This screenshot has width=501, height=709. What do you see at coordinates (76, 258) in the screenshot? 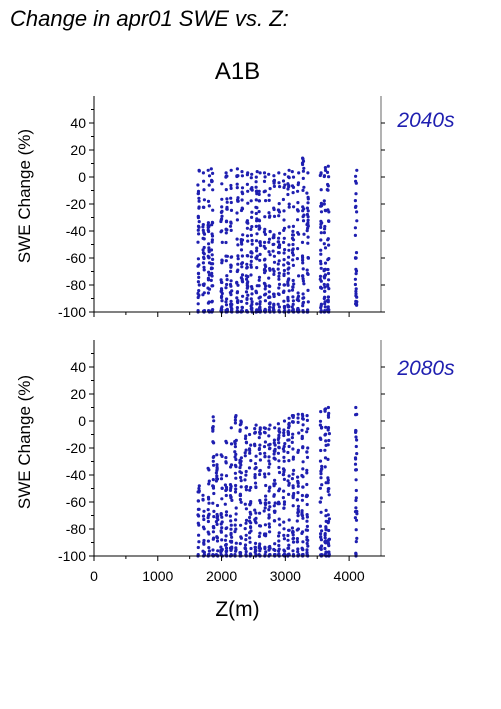
I see `y-tick-label: -60` at bounding box center [76, 258].